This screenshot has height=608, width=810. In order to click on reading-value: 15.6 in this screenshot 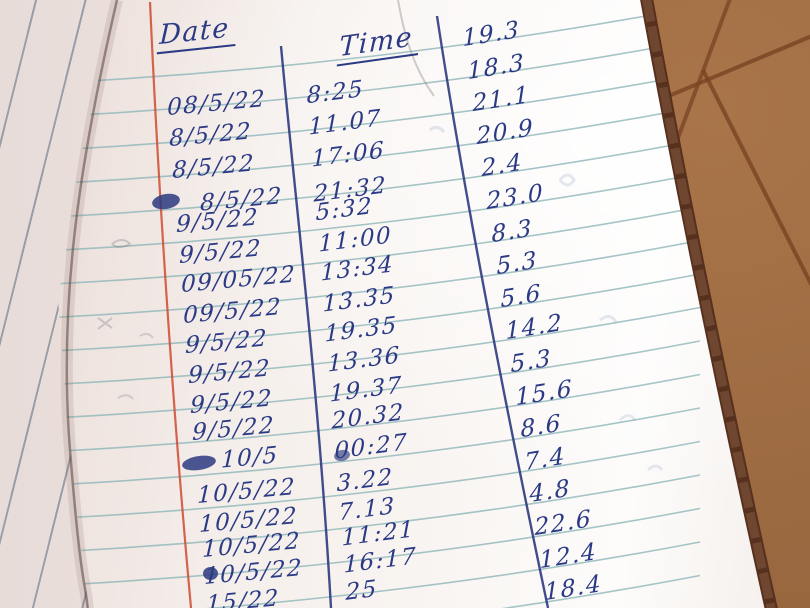, I will do `click(544, 392)`.